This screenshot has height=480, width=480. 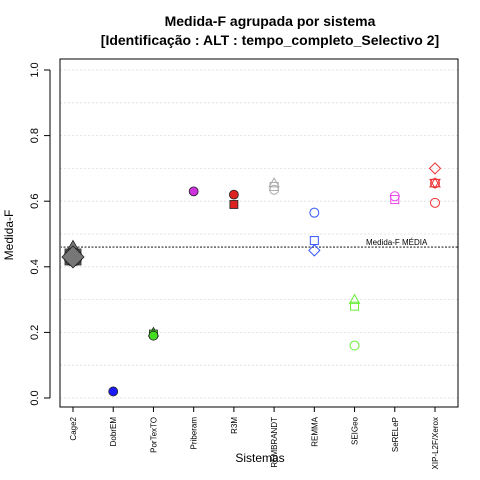 I want to click on x-tick-label: Cage2, so click(x=73, y=428).